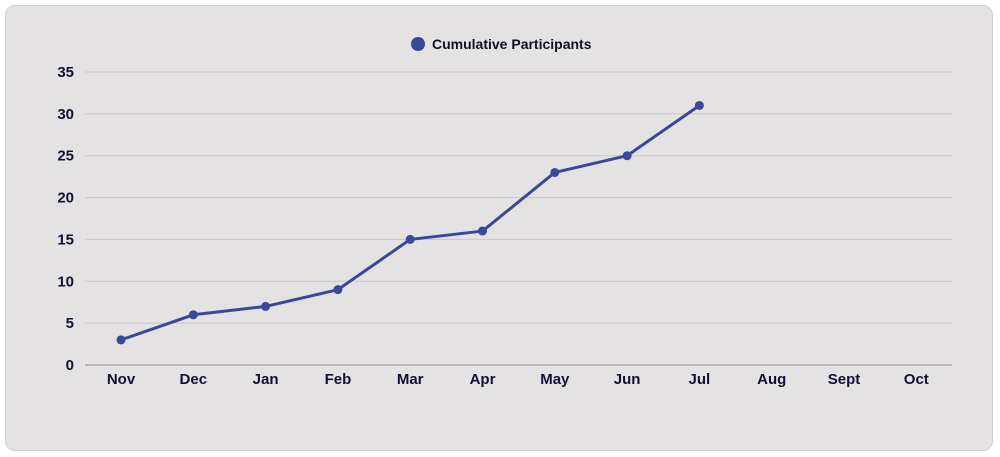  What do you see at coordinates (418, 44) in the screenshot?
I see `legend-marker` at bounding box center [418, 44].